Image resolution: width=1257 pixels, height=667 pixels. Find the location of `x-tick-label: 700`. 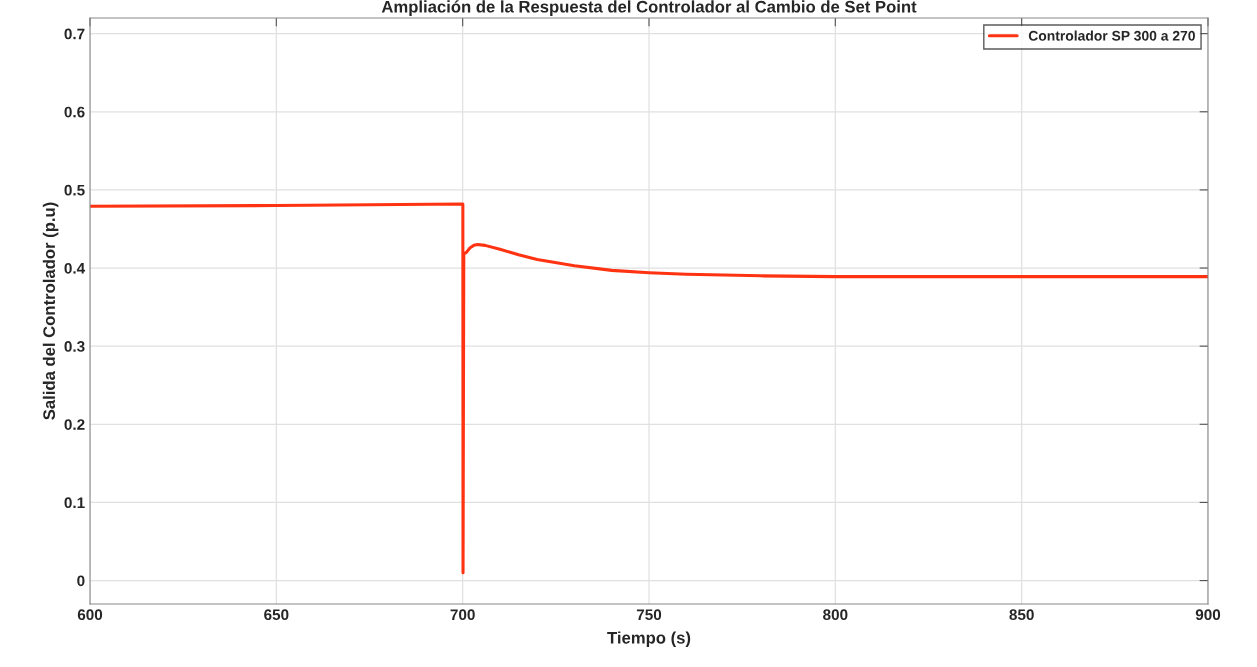

x-tick-label: 700 is located at coordinates (462, 615).